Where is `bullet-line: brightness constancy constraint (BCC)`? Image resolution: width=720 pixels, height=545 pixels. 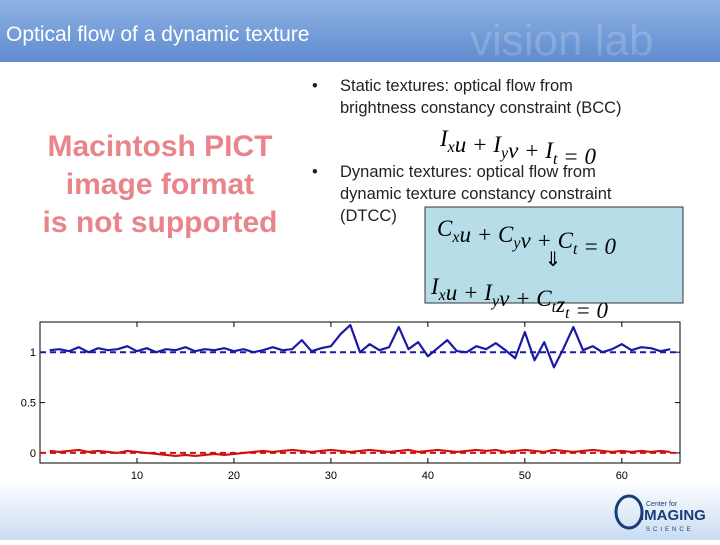
bullet-line: brightness constancy constraint (BCC) is located at coordinates (481, 108).